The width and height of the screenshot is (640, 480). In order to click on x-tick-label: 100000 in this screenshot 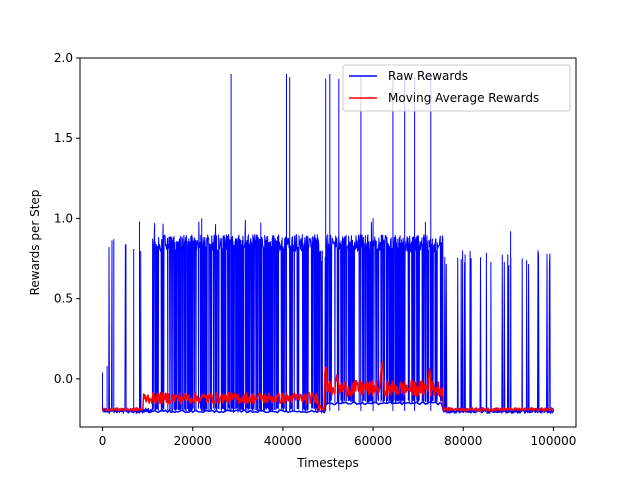, I will do `click(554, 441)`.